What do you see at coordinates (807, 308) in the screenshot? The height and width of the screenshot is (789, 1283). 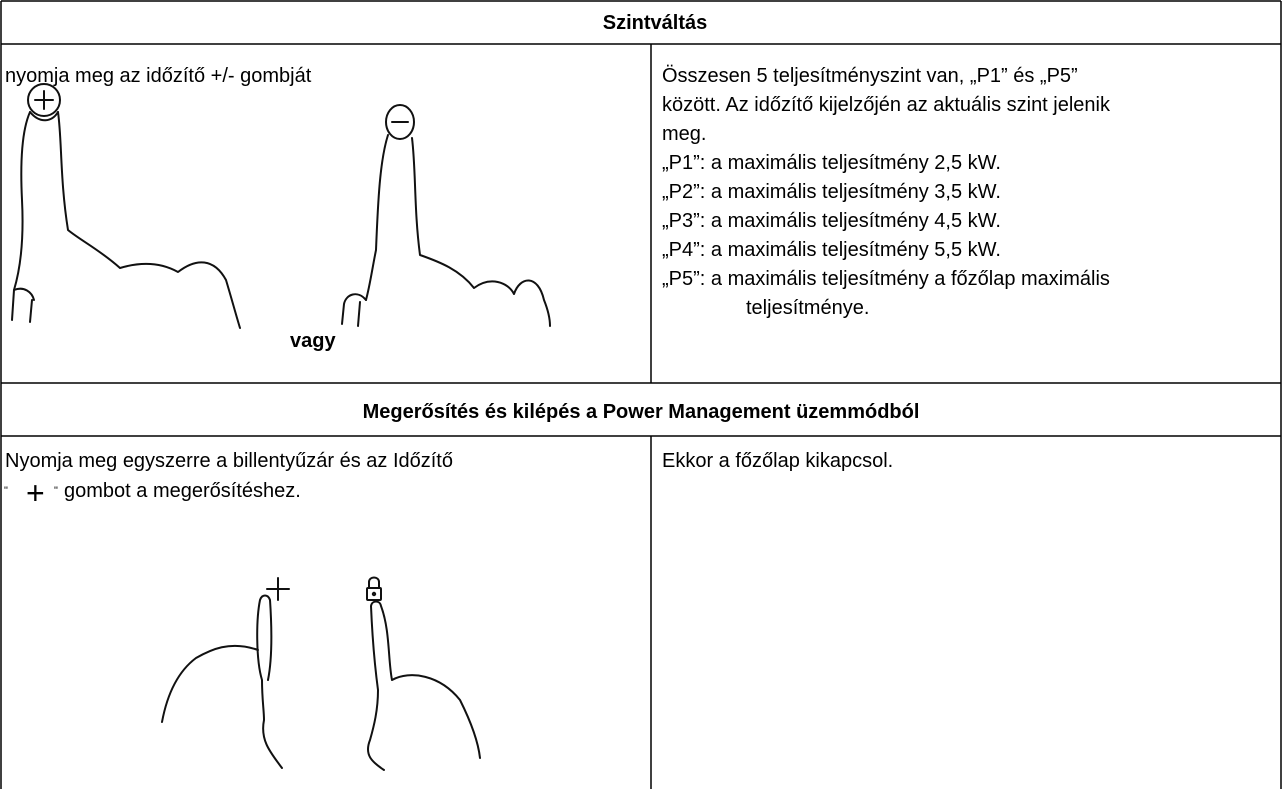 I see `text-line: teljesítménye.` at bounding box center [807, 308].